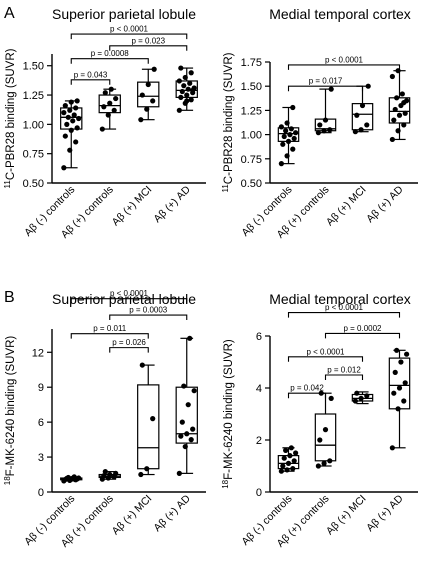 The width and height of the screenshot is (432, 564). What do you see at coordinates (362, 328) in the screenshot?
I see `significance-label: p = 0.0002` at bounding box center [362, 328].